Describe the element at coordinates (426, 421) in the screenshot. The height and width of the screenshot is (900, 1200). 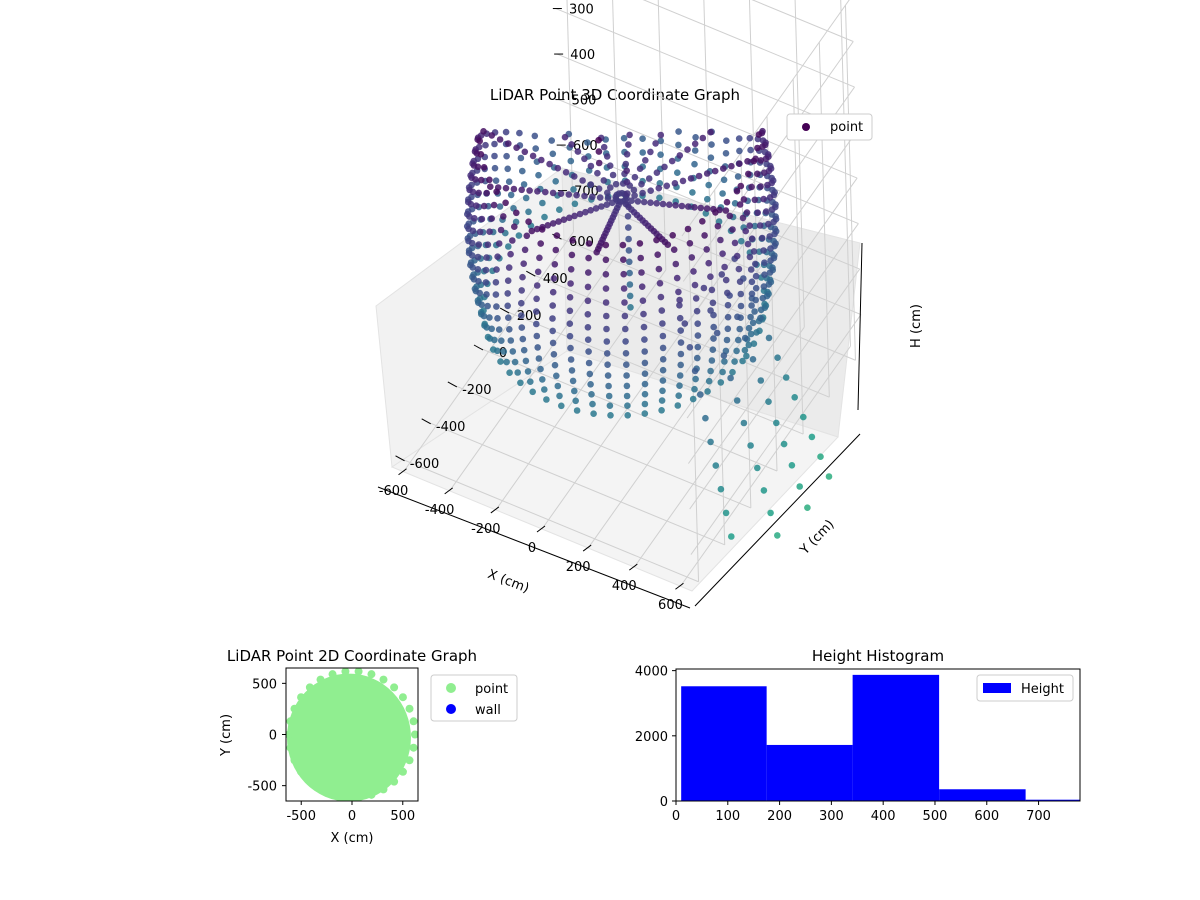
I see `y-tick` at that location.